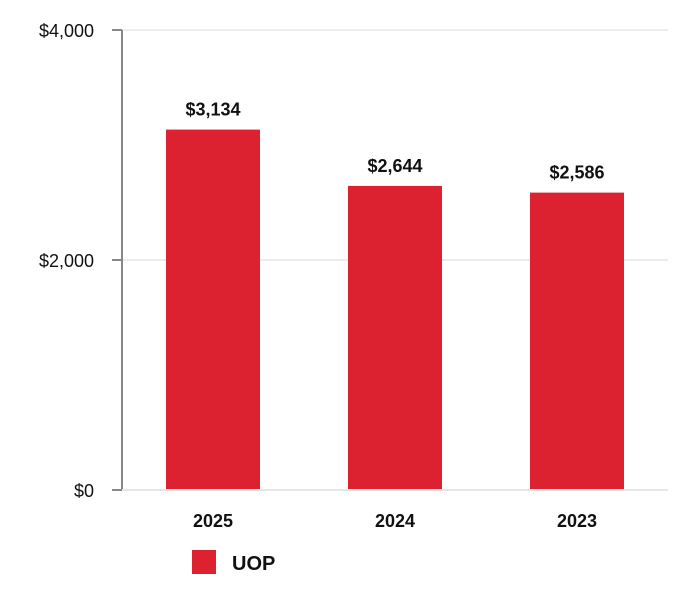 The image size is (700, 600). I want to click on y-tick-label-1: $2,000, so click(66, 261).